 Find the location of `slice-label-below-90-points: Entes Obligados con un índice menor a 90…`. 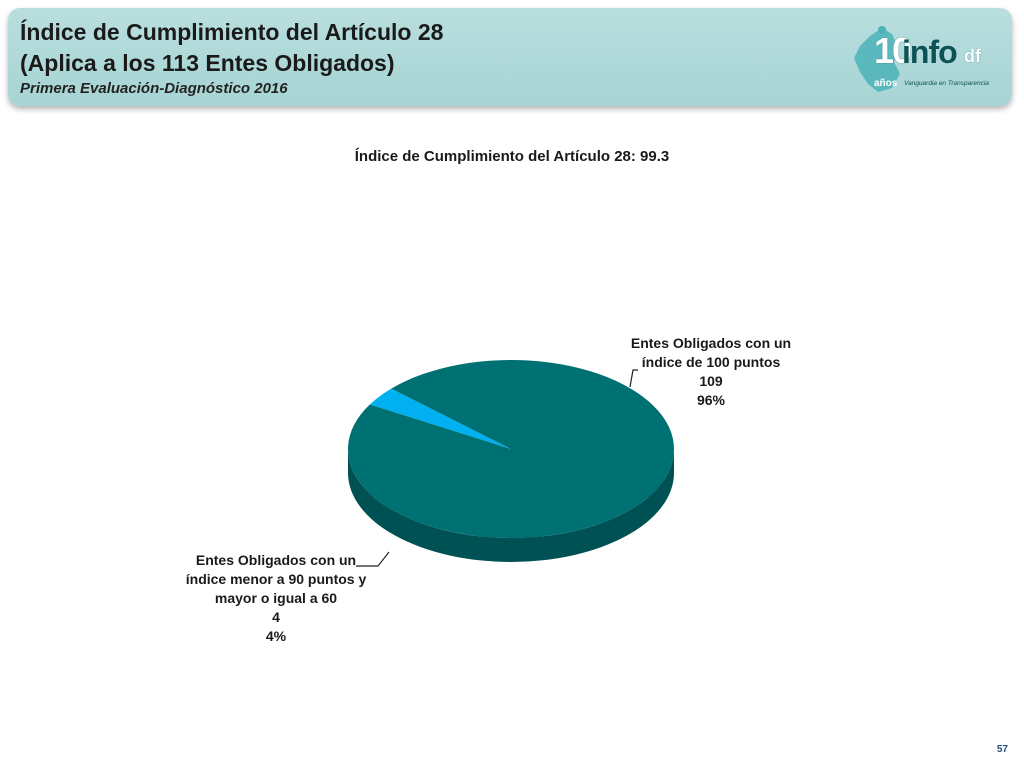

slice-label-below-90-points: Entes Obligados con un índice menor a 90… is located at coordinates (276, 598).